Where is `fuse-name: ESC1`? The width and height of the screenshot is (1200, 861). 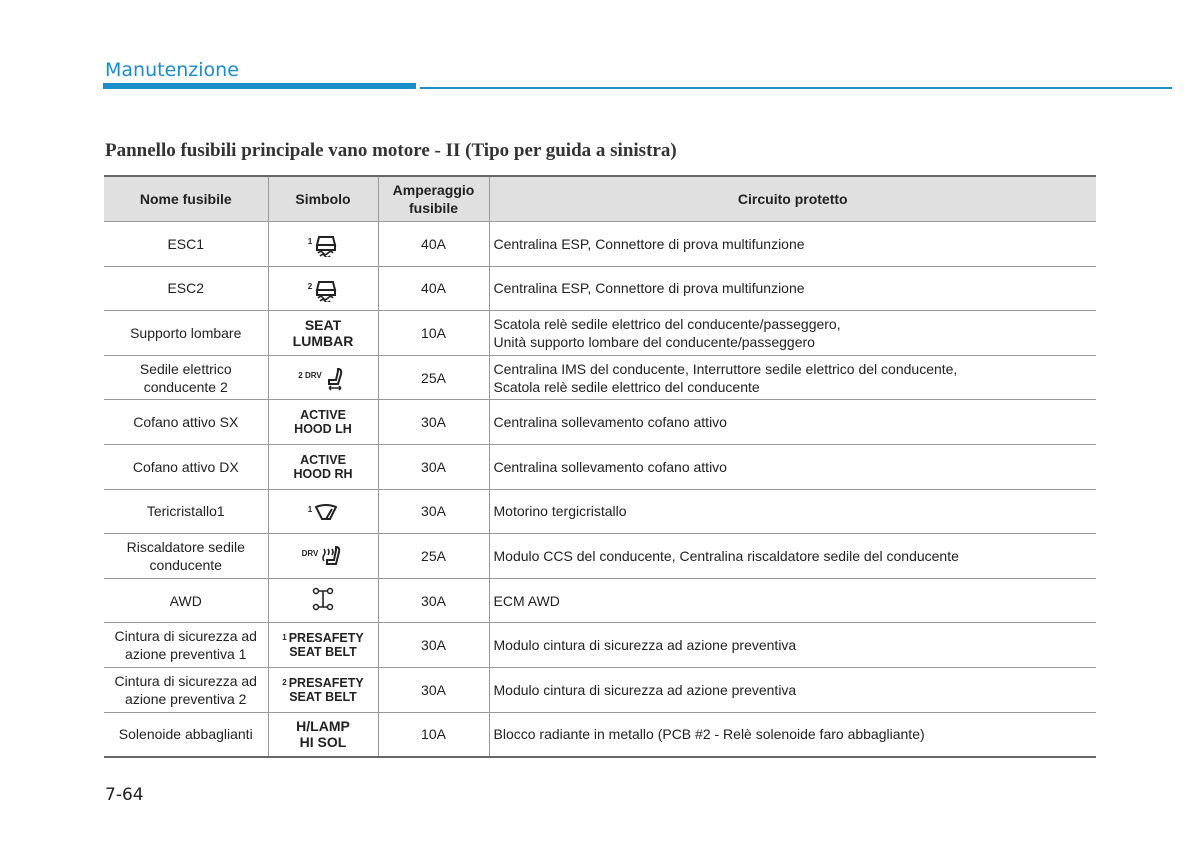
fuse-name: ESC1 is located at coordinates (186, 244).